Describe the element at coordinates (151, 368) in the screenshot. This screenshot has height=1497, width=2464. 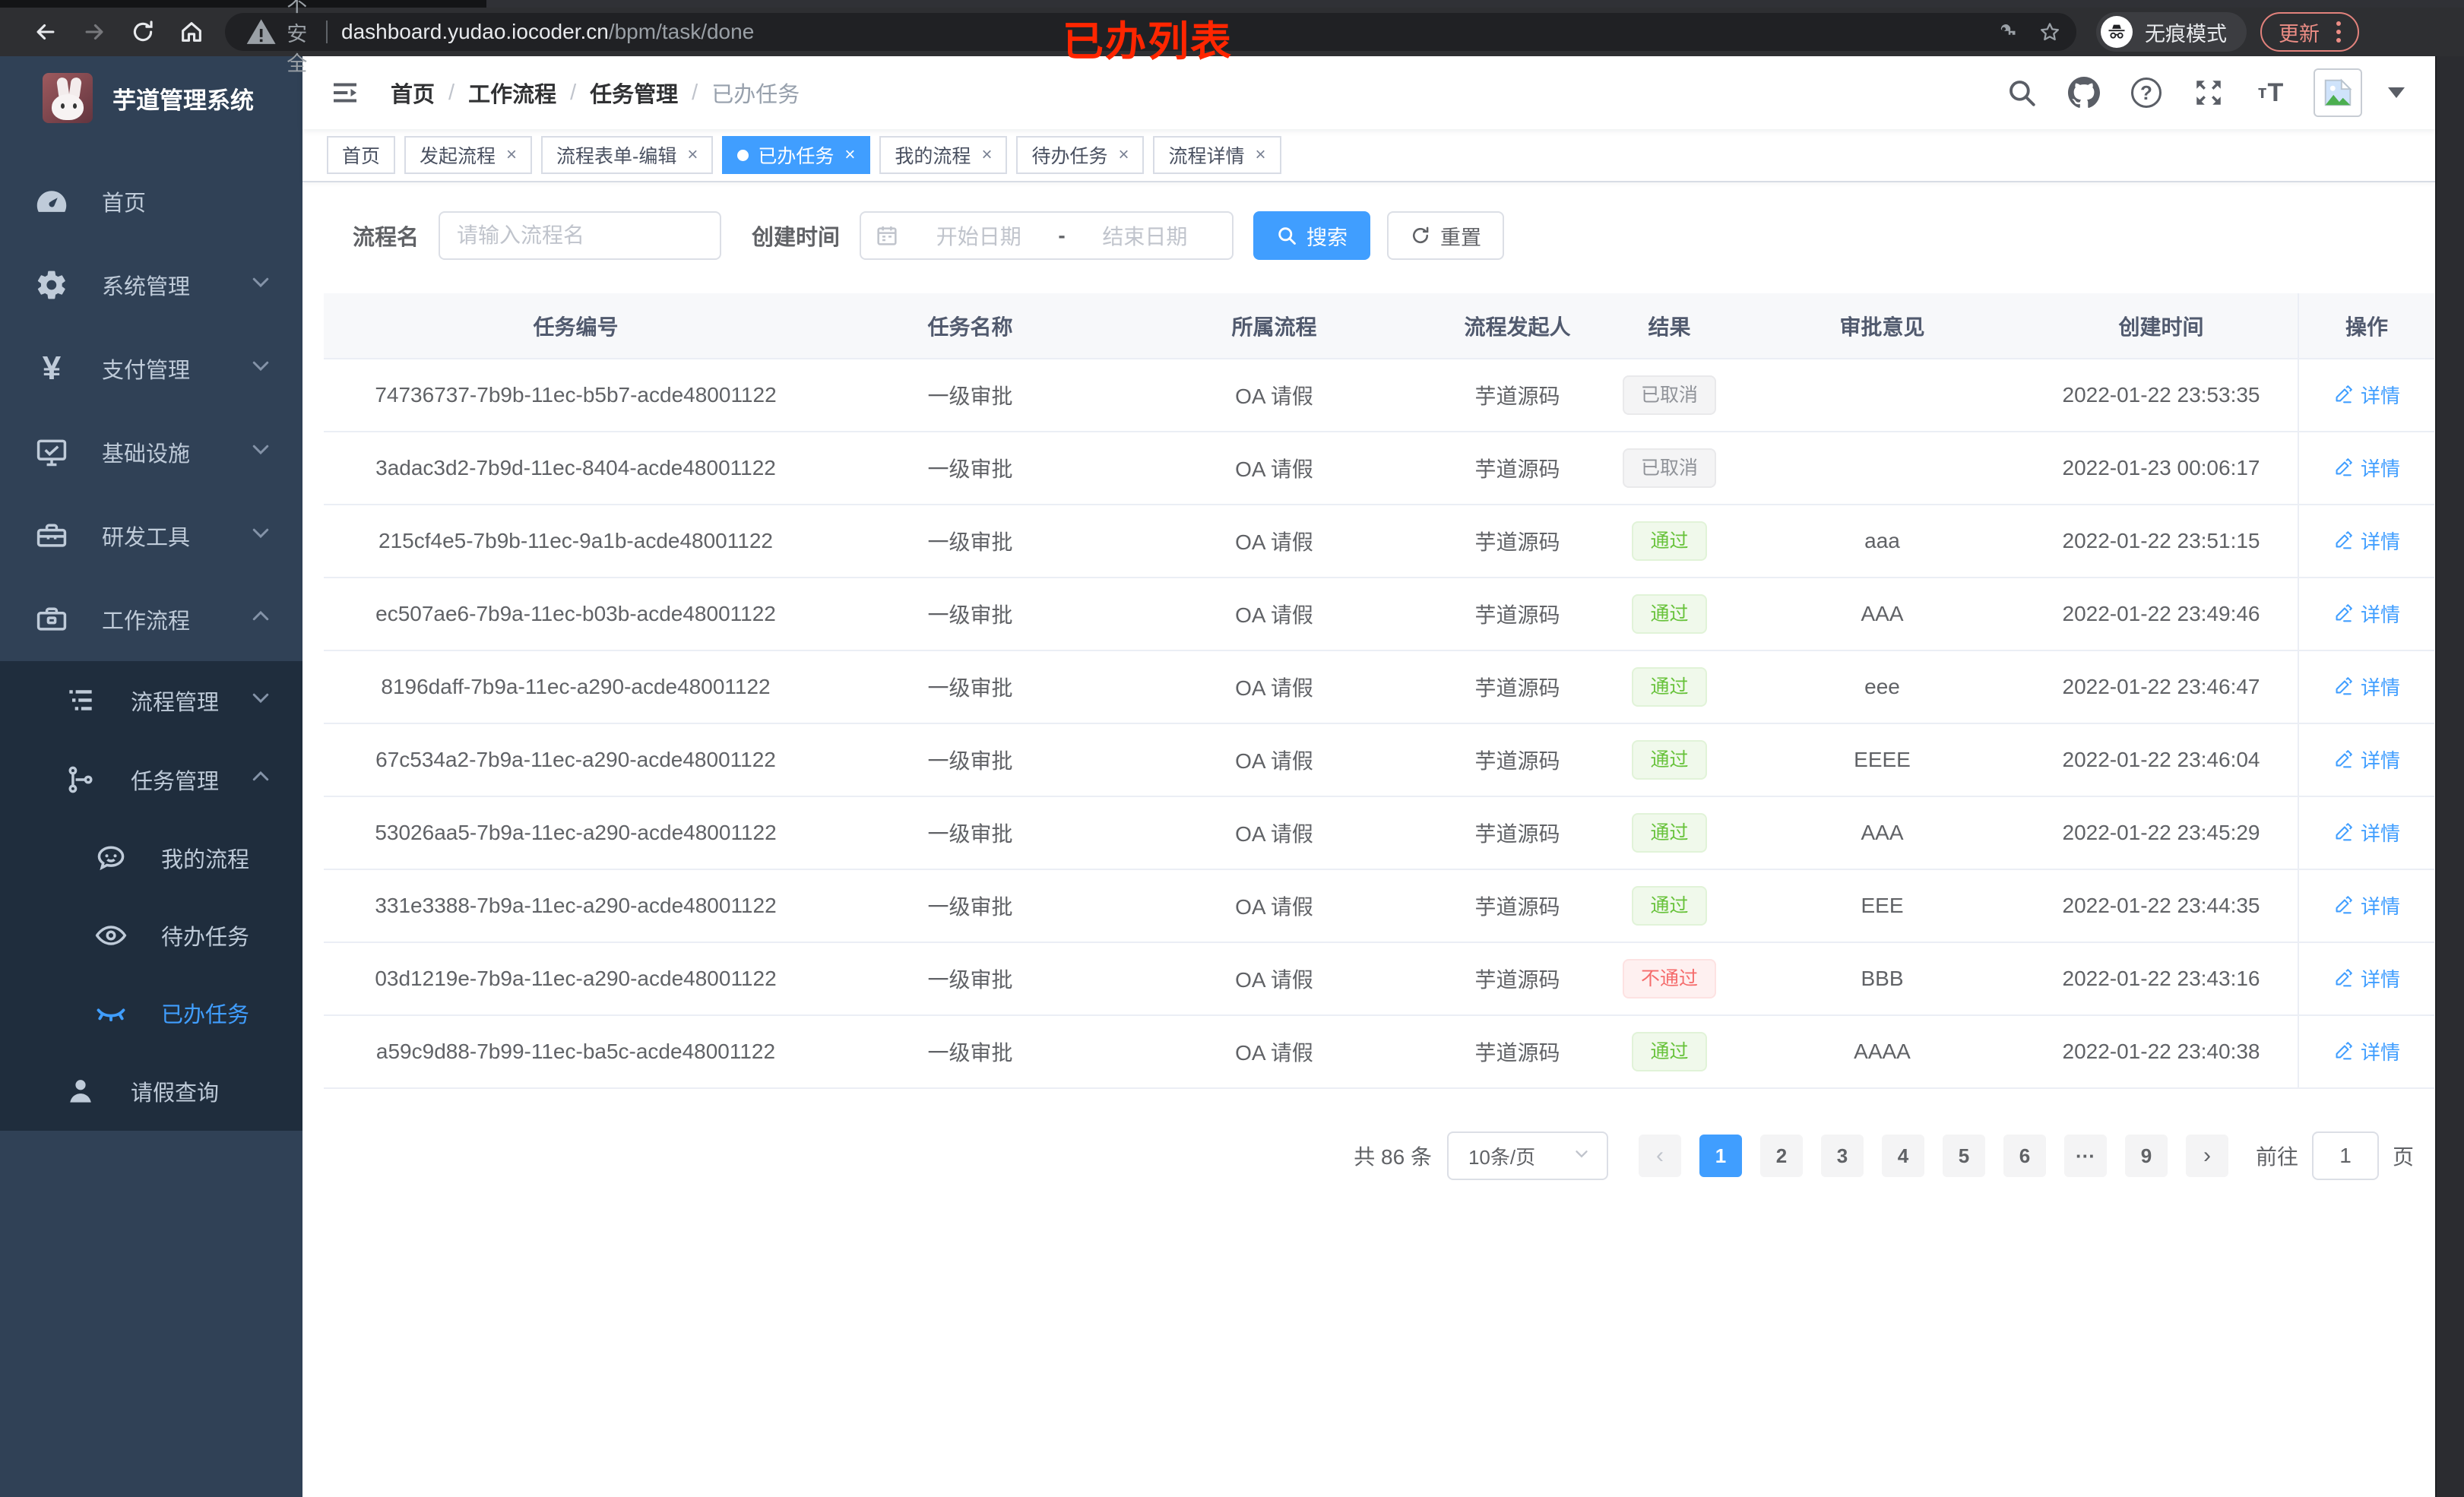
I see `sidebar-item-pay: ¥ 支付管理` at that location.